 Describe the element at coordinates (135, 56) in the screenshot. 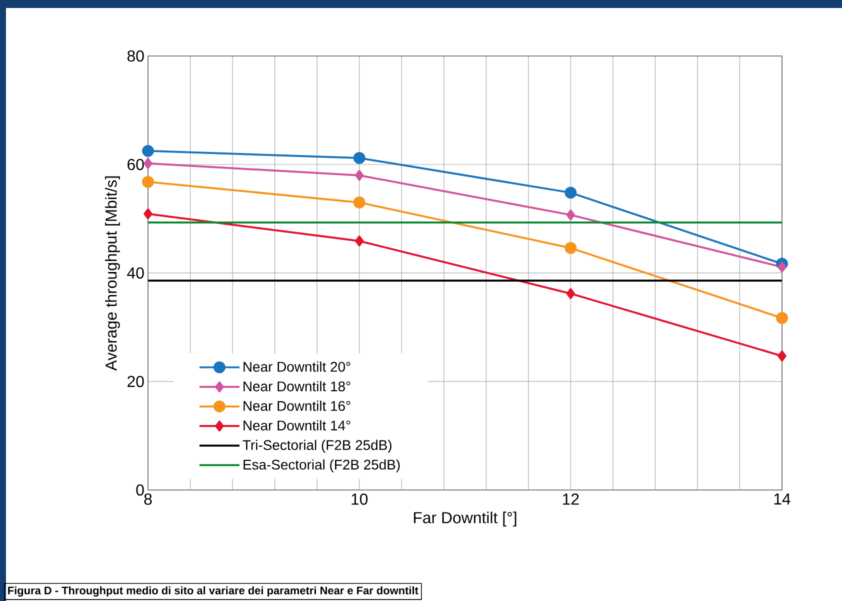

I see `y-tick-label: 80` at that location.